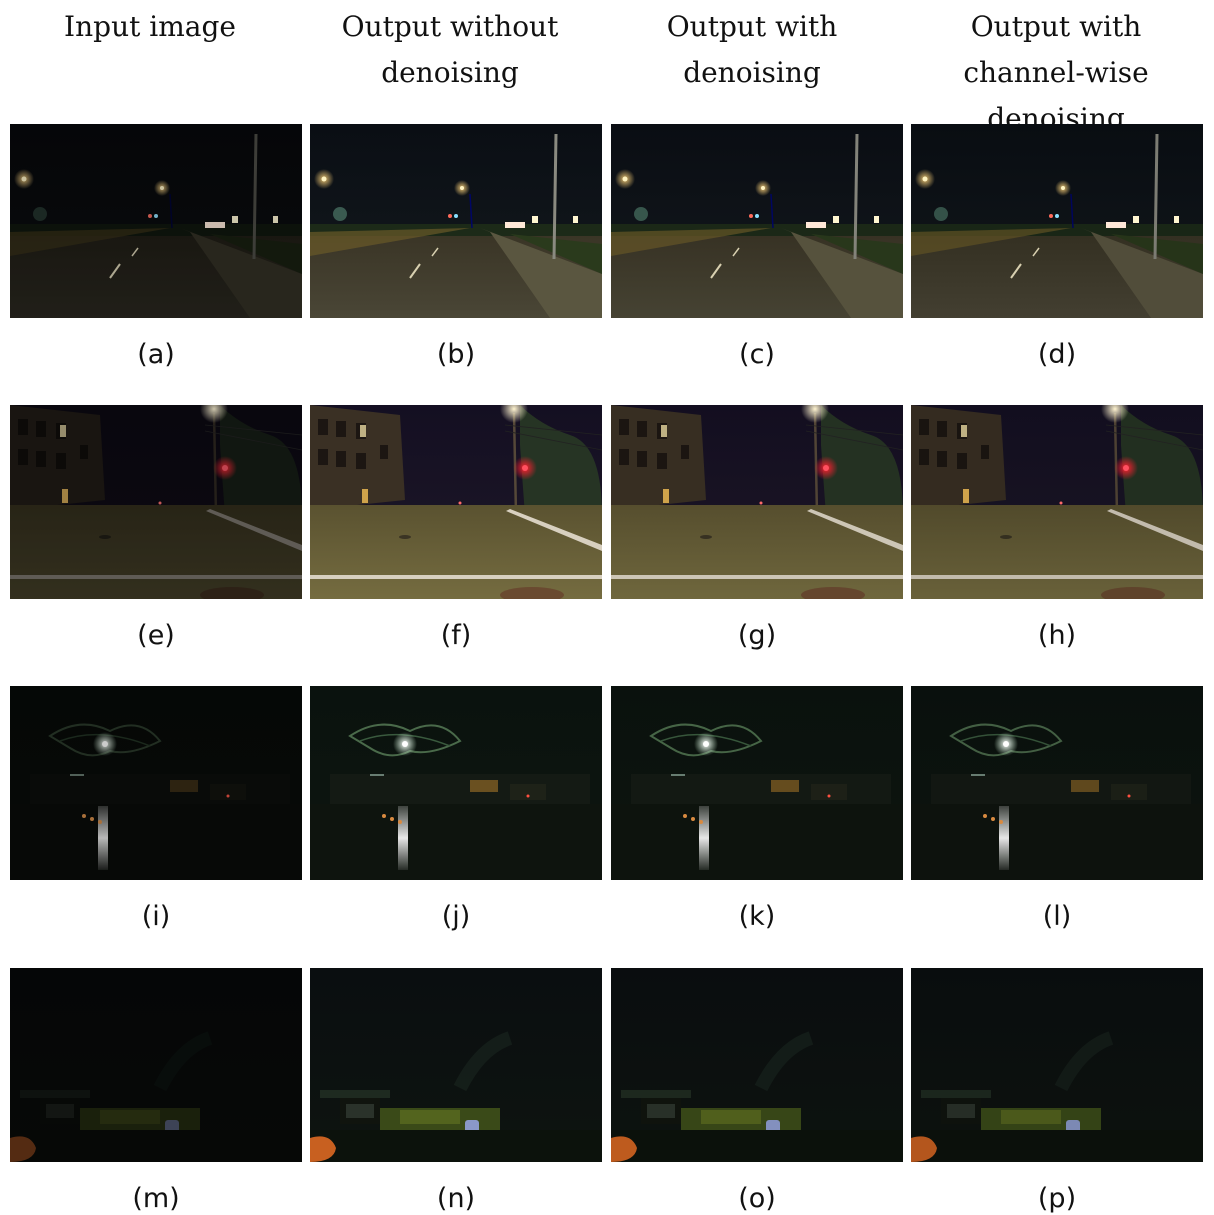 The width and height of the screenshot is (1214, 1215). I want to click on column-heading-without-denoising: Output without denoising, so click(450, 50).